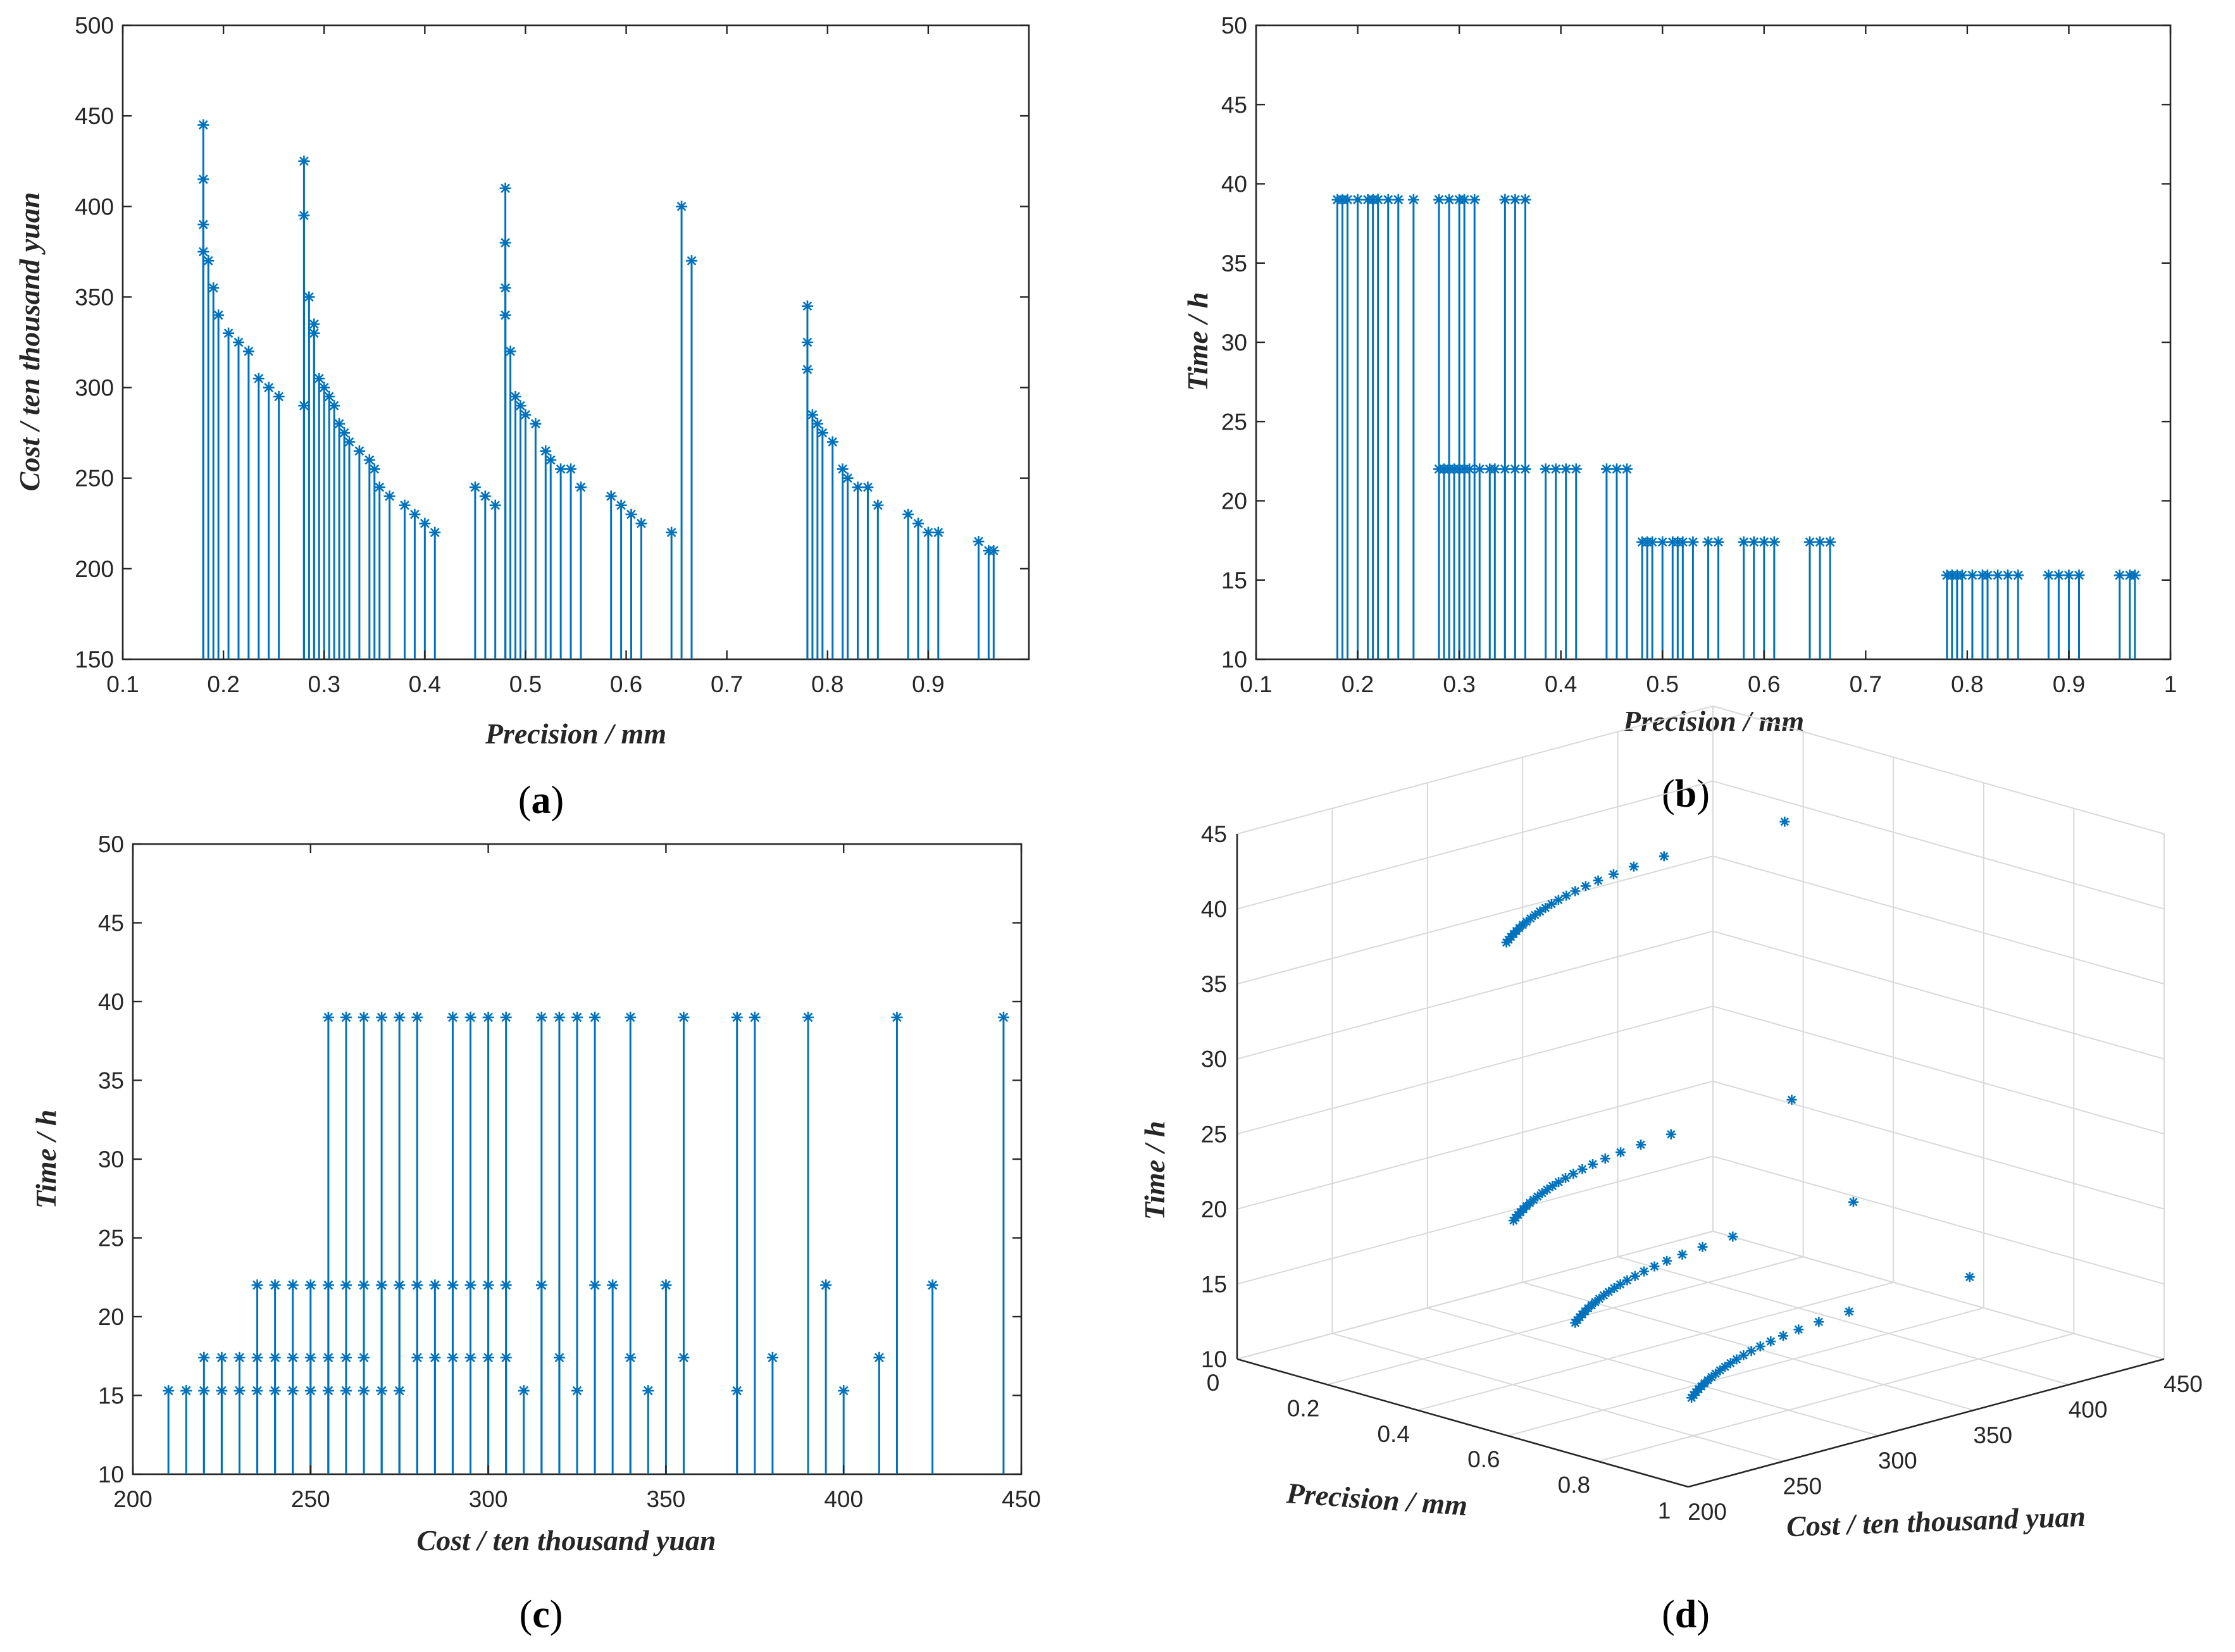 This screenshot has width=2235, height=1652. I want to click on panel-a-y-tick-label: 250, so click(94, 479).